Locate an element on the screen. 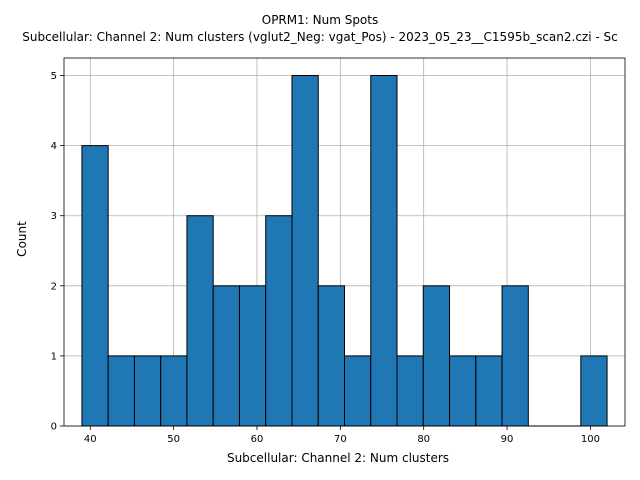  y-tick-label: 5 is located at coordinates (54, 76).